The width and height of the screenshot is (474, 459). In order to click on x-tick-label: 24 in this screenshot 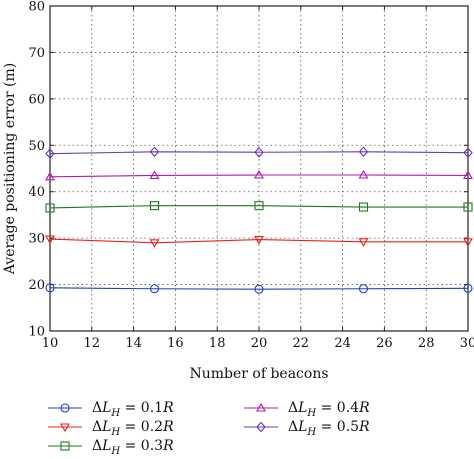, I will do `click(342, 343)`.